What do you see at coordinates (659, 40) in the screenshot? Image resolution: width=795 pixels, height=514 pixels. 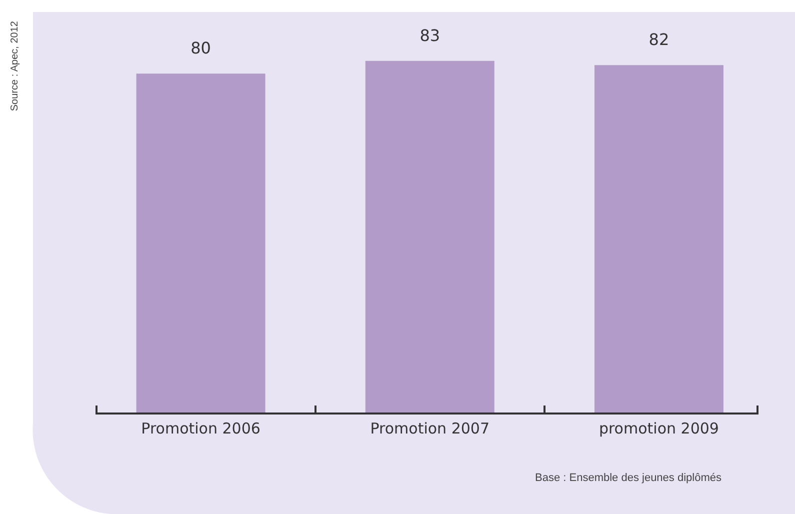 I see `data-label: 82` at bounding box center [659, 40].